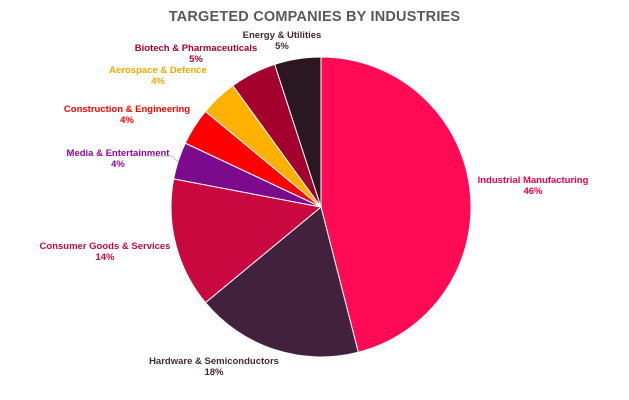  What do you see at coordinates (196, 48) in the screenshot?
I see `slice-label-name: Biotech & Pharmaceuticals` at bounding box center [196, 48].